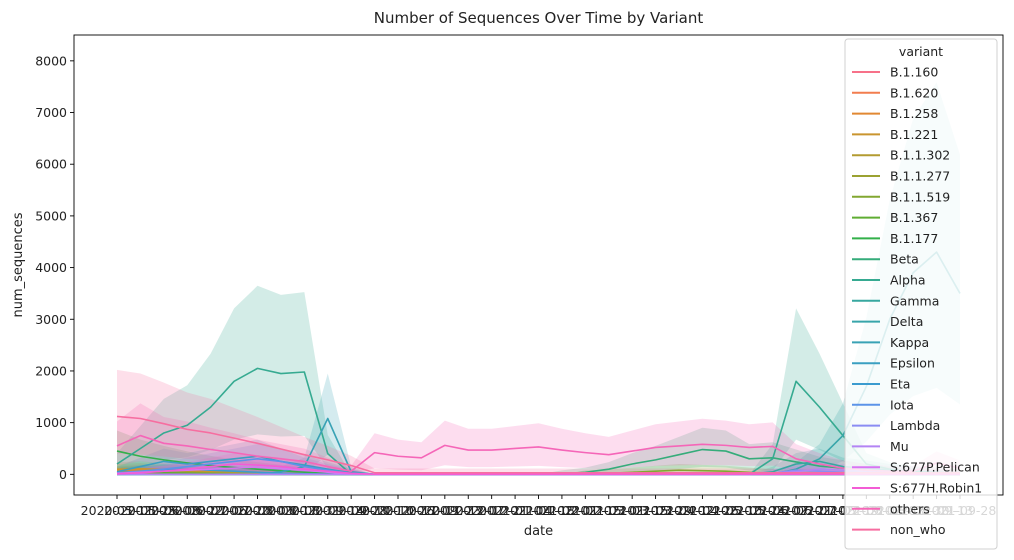 The height and width of the screenshot is (560, 1014). What do you see at coordinates (935, 467) in the screenshot?
I see `legend-label: S:677P.Pelican` at bounding box center [935, 467].